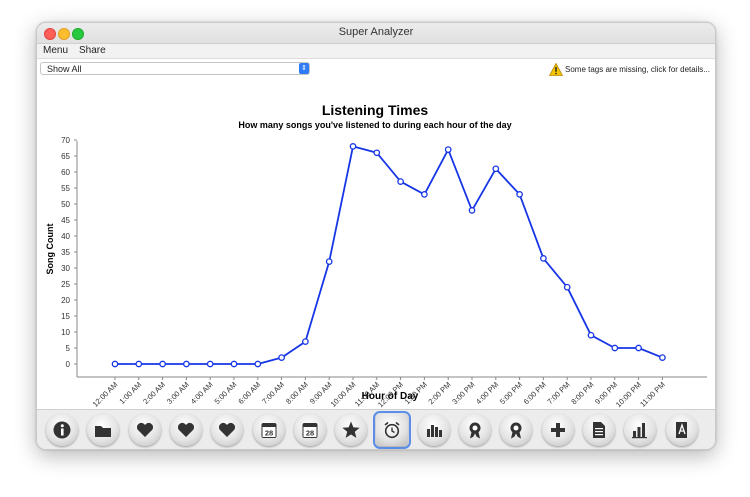 This screenshot has height=497, width=750. I want to click on x-tick-label: 6:00 PM, so click(535, 393).